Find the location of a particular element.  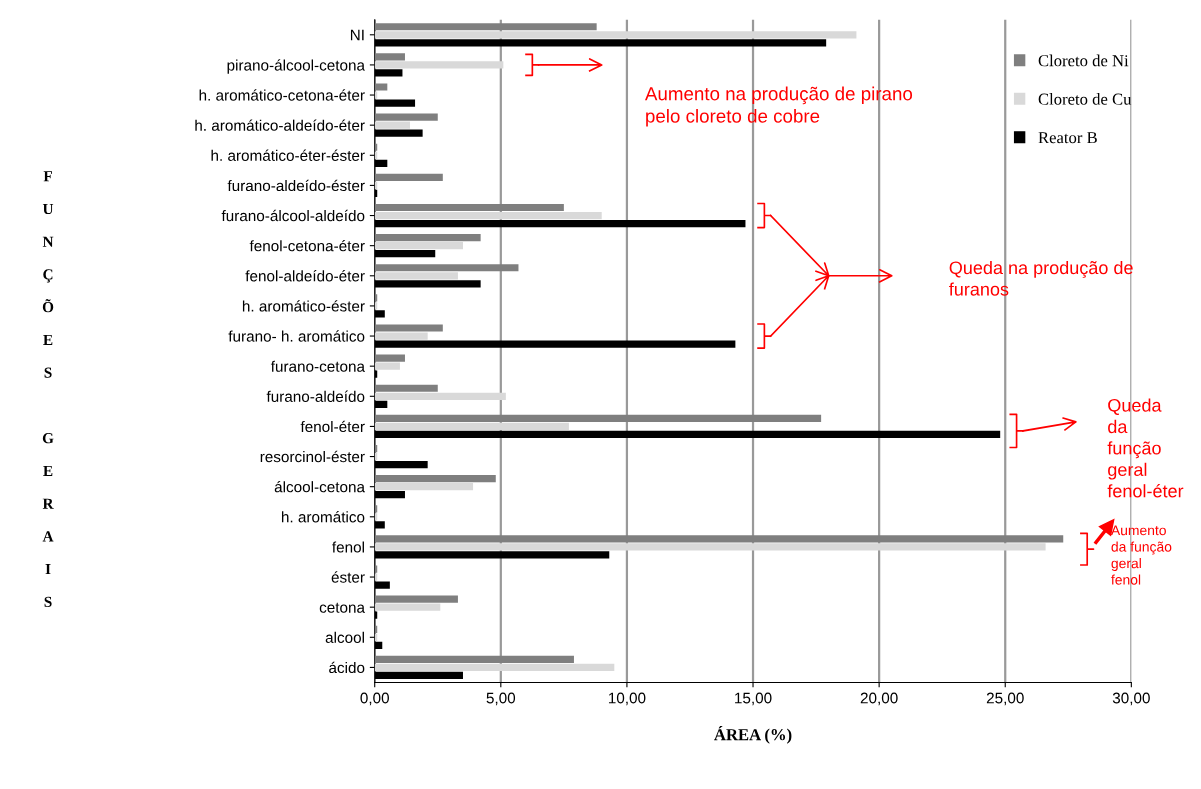

y-tick-label: ácido is located at coordinates (347, 667).